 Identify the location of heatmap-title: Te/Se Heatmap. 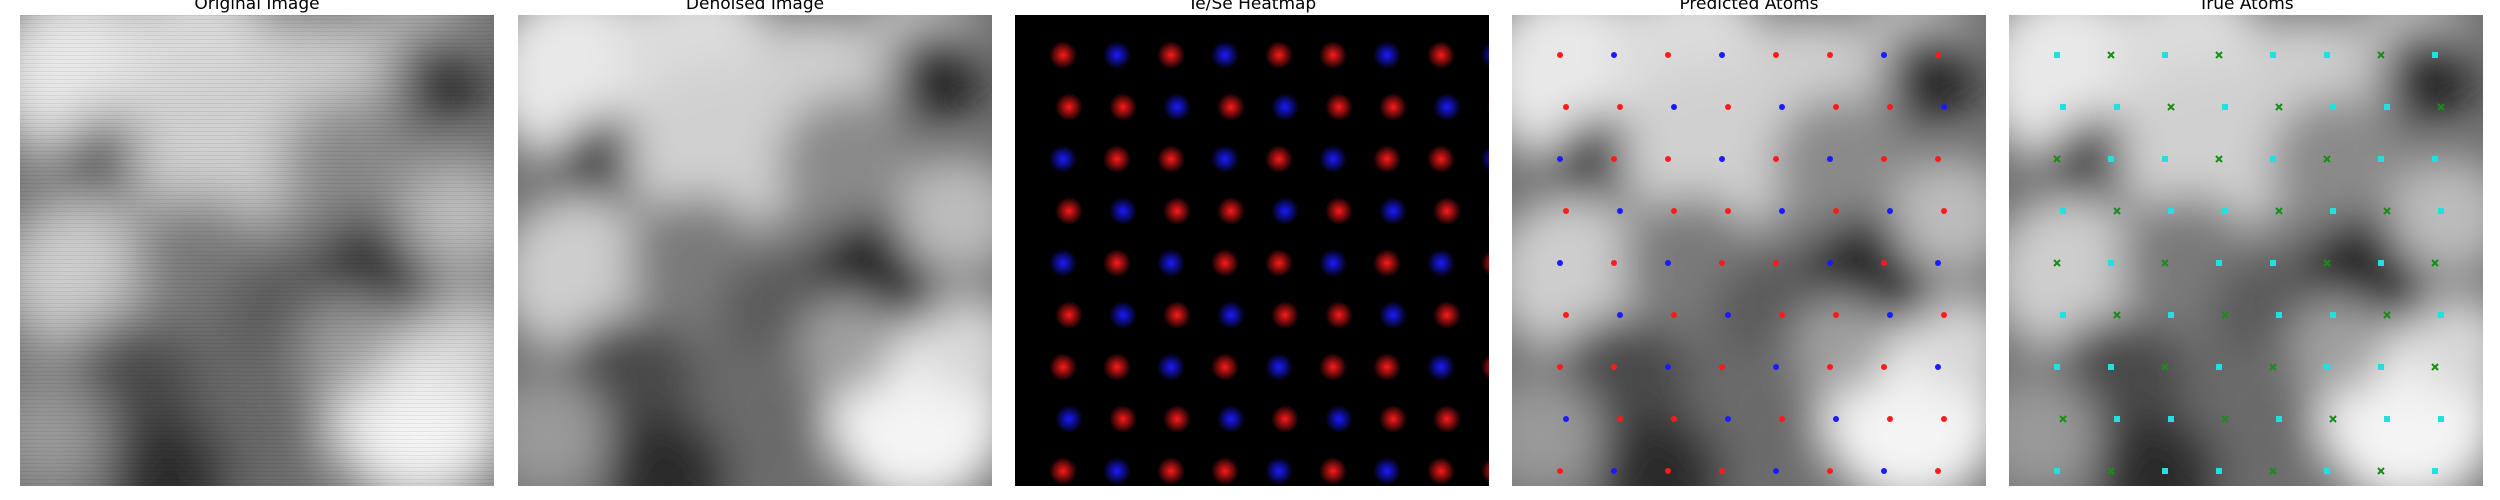
(1252, 7).